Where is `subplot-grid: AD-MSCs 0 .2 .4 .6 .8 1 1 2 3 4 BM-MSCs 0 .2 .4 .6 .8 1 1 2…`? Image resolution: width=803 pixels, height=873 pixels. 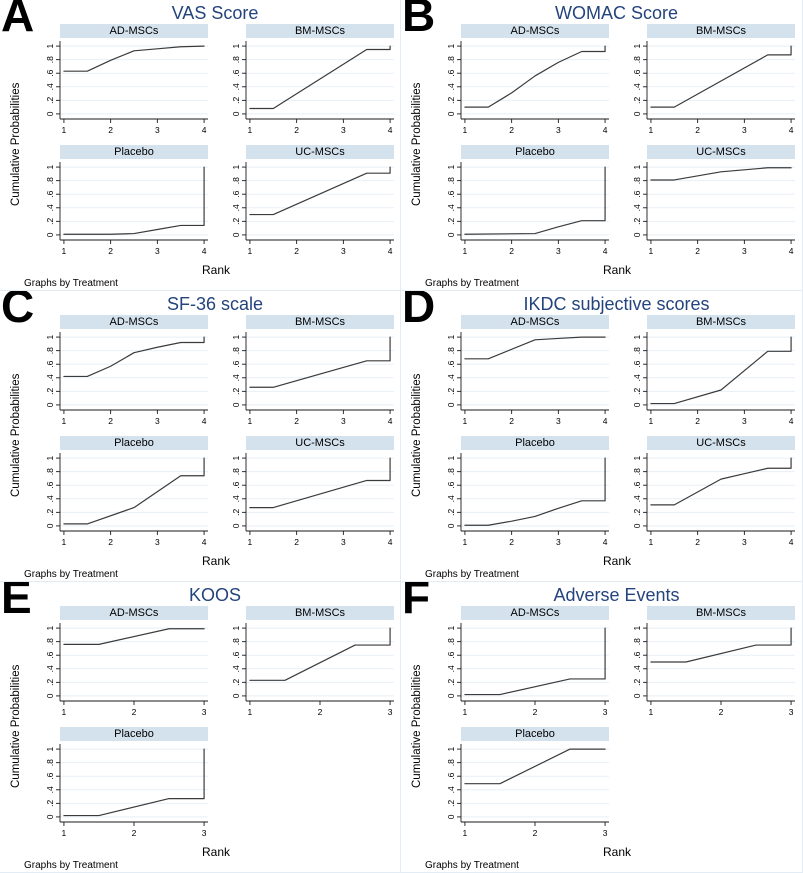 subplot-grid: AD-MSCs 0 .2 .4 .6 .8 1 1 2 3 4 BM-MSCs 0 .2 .4 .6 .8 1 1 2… is located at coordinates (215, 434).